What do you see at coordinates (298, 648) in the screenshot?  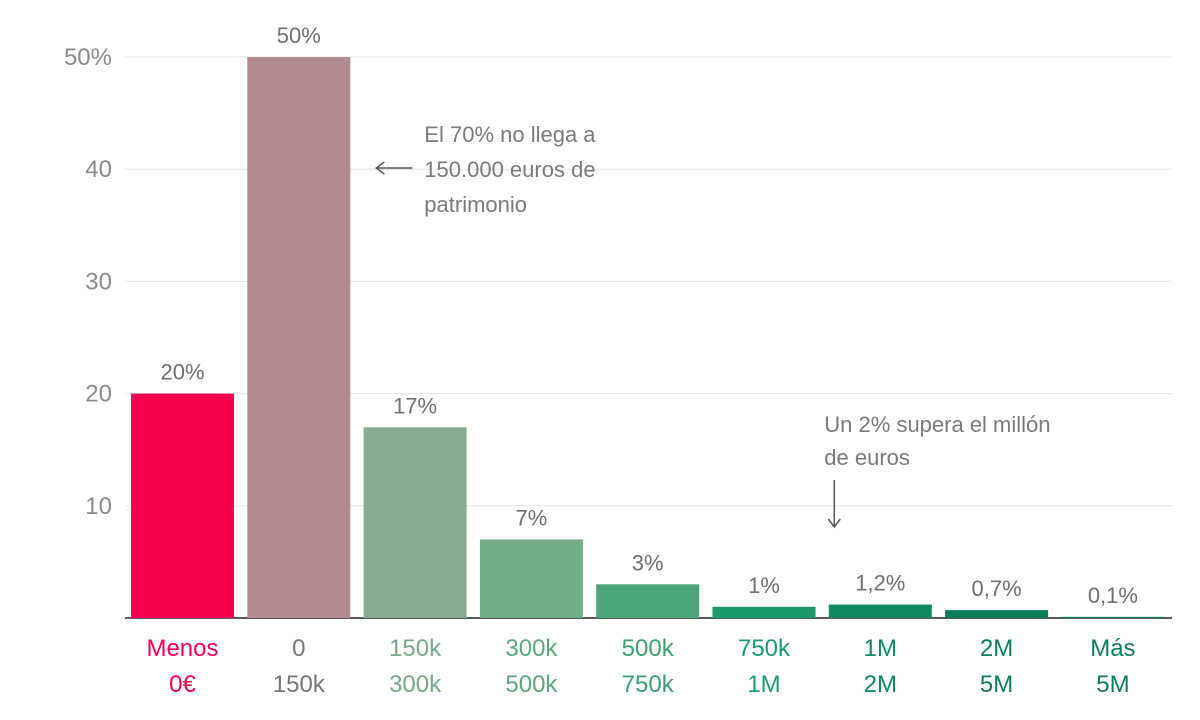 I see `x-tick-label: 0` at bounding box center [298, 648].